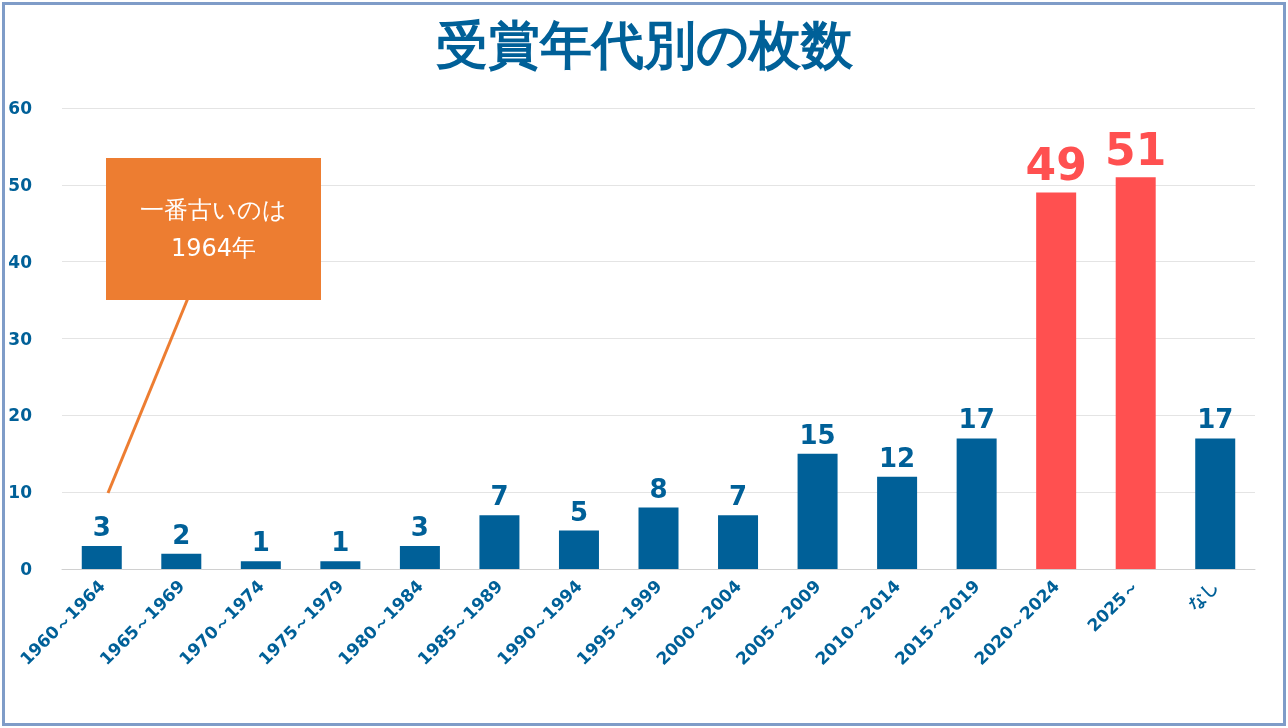 The width and height of the screenshot is (1288, 728). Describe the element at coordinates (1056, 165) in the screenshot. I see `data-label: 49` at that location.